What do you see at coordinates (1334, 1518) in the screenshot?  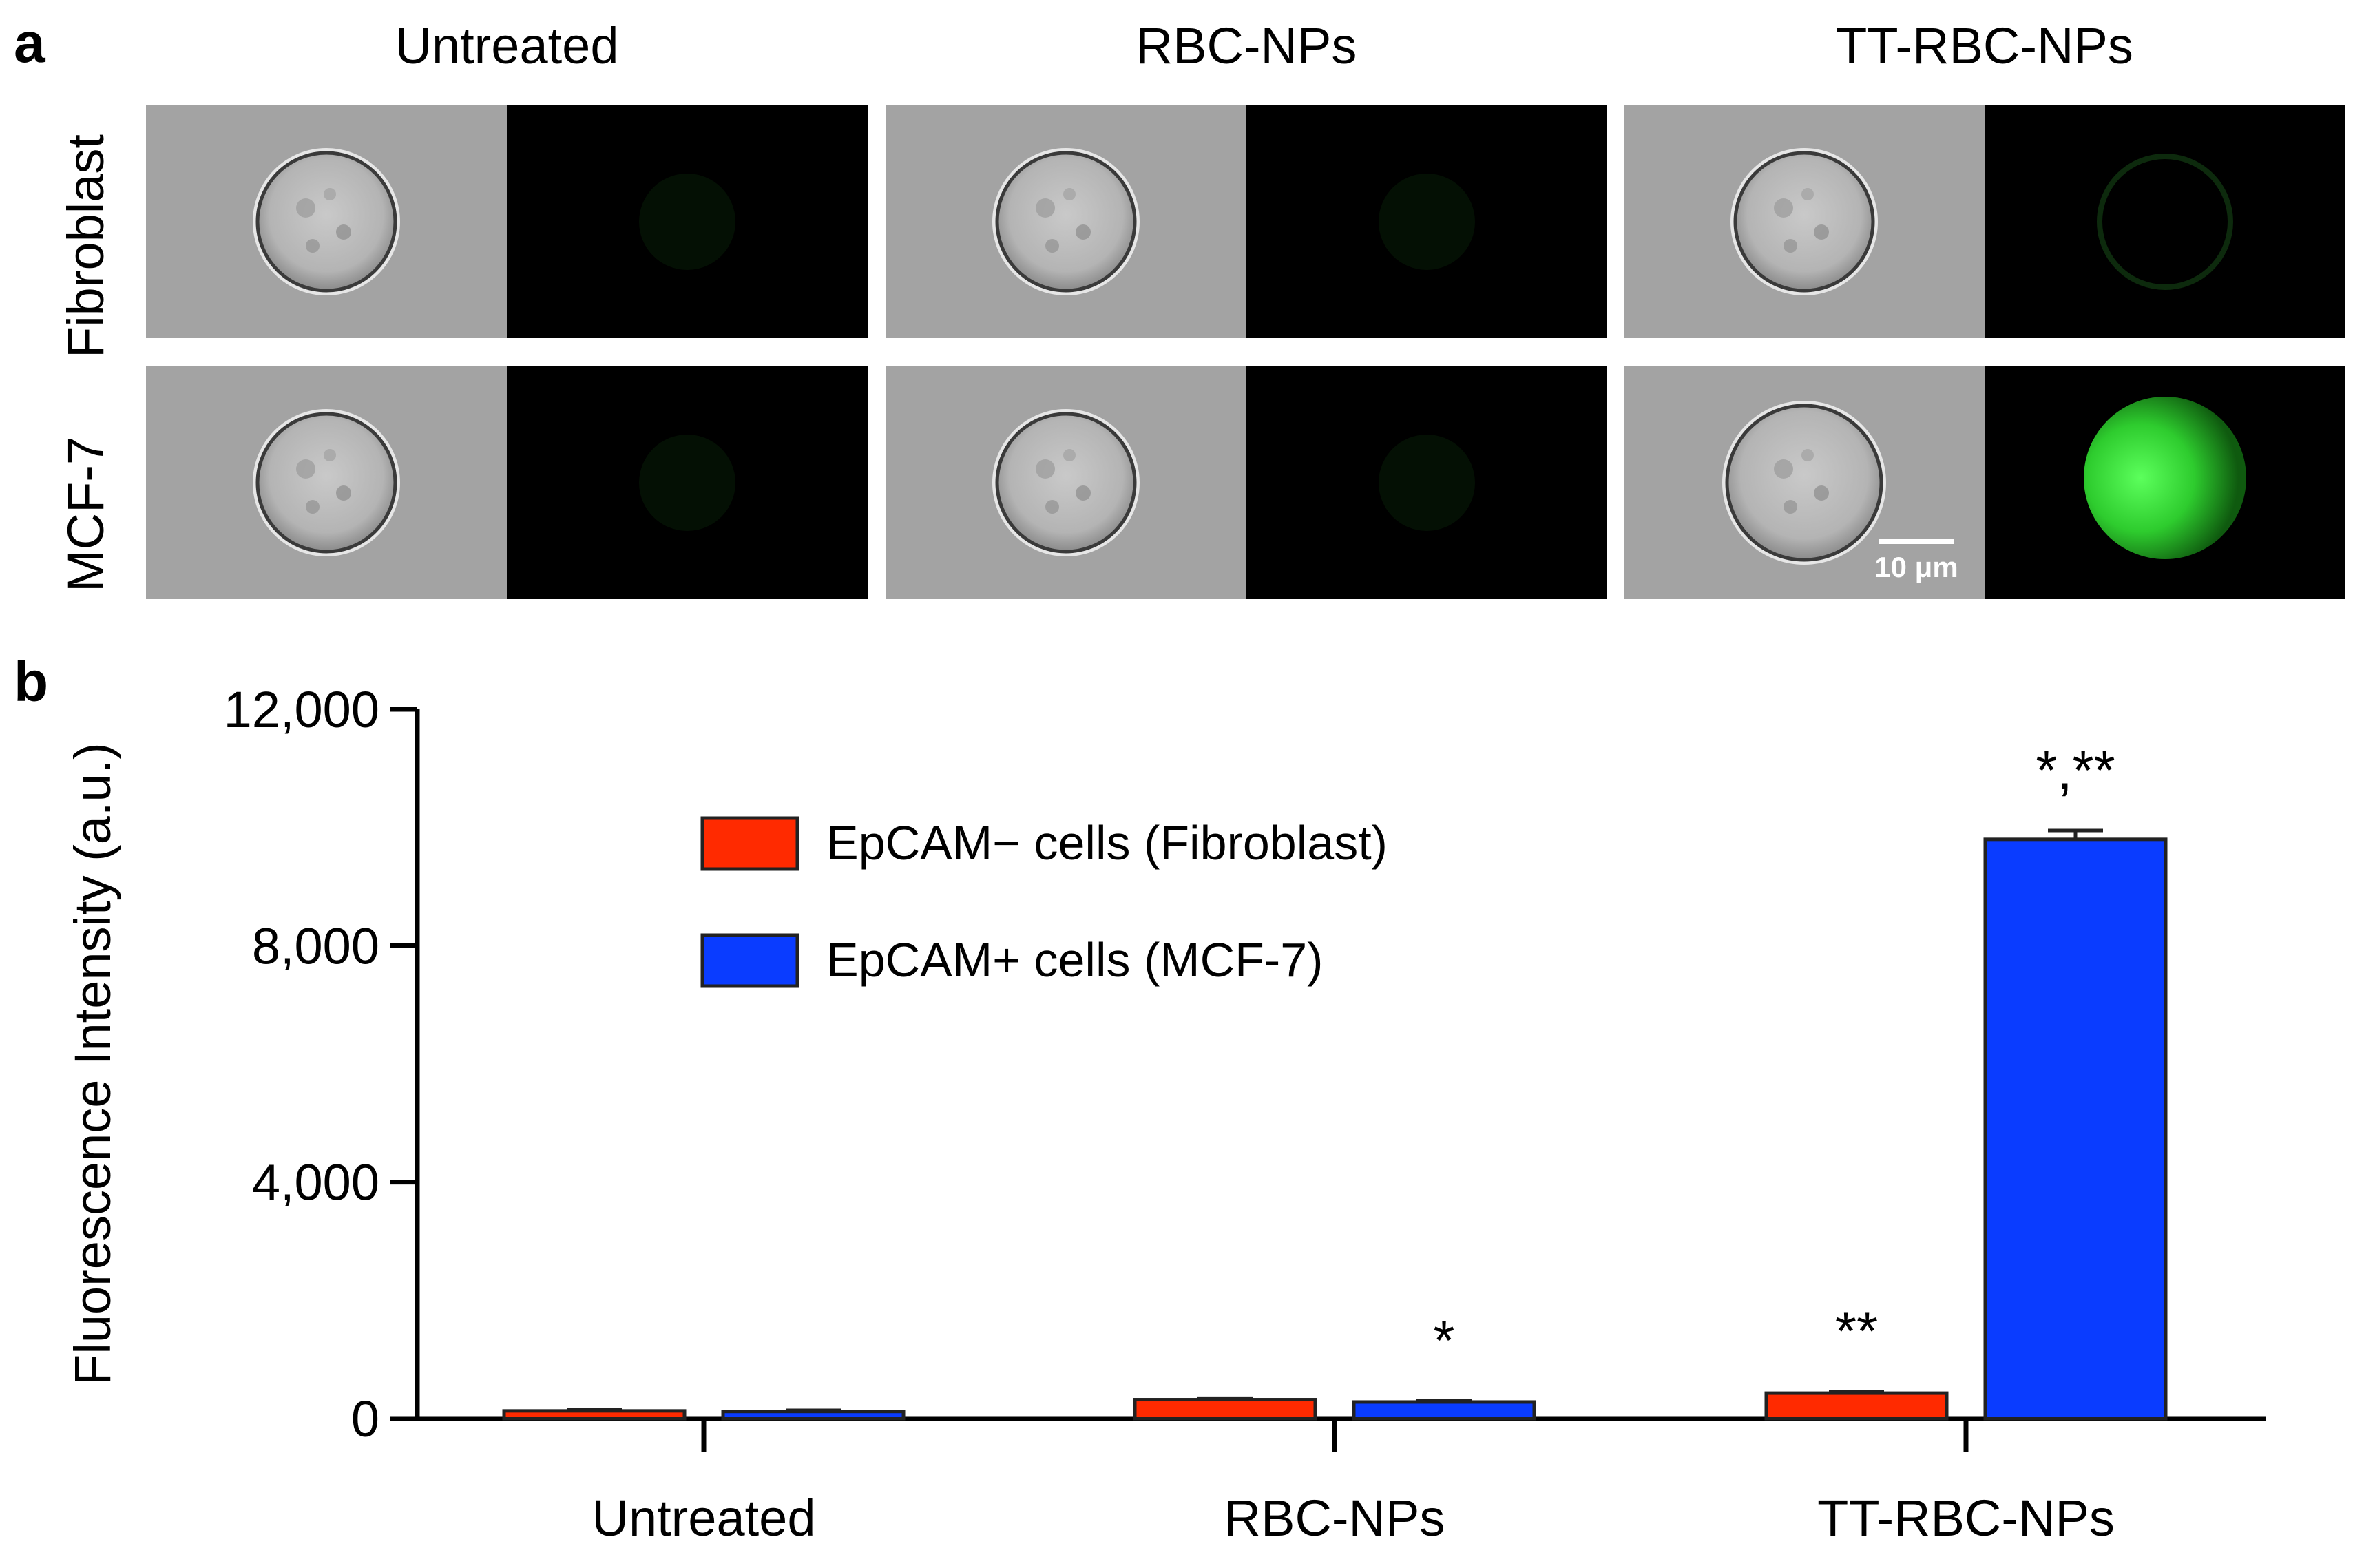 I see `x-tick-label: RBC-NPs` at bounding box center [1334, 1518].